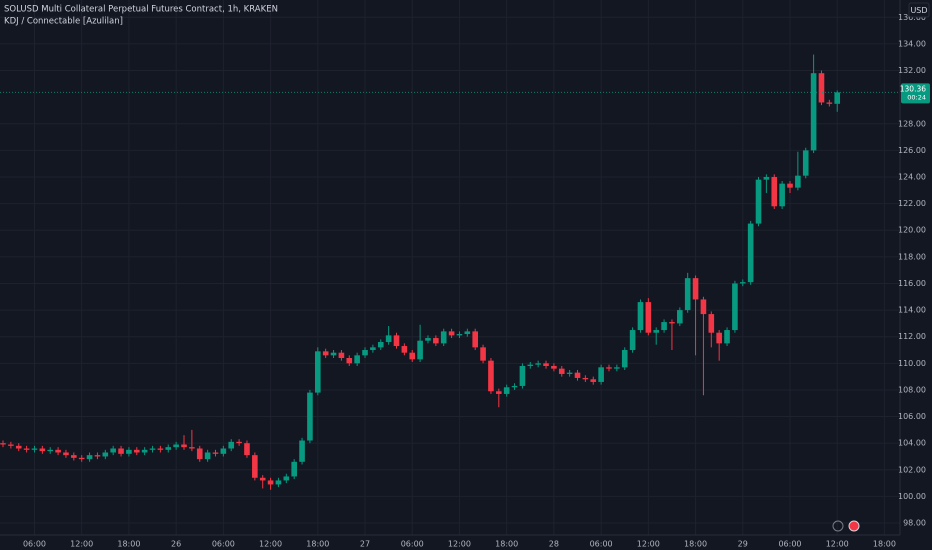  I want to click on y-tick-label: 134.00, so click(912, 43).